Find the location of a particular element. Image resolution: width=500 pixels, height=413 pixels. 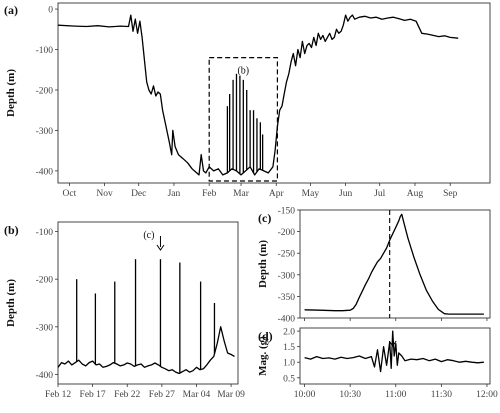

highlight-box-label: (b) is located at coordinates (243, 71).